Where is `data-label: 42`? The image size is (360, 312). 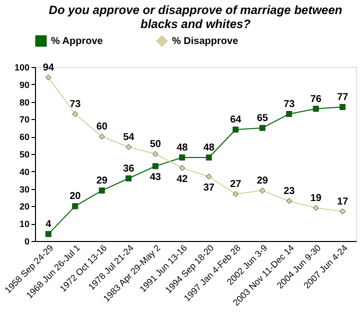
data-label: 42 is located at coordinates (182, 179).